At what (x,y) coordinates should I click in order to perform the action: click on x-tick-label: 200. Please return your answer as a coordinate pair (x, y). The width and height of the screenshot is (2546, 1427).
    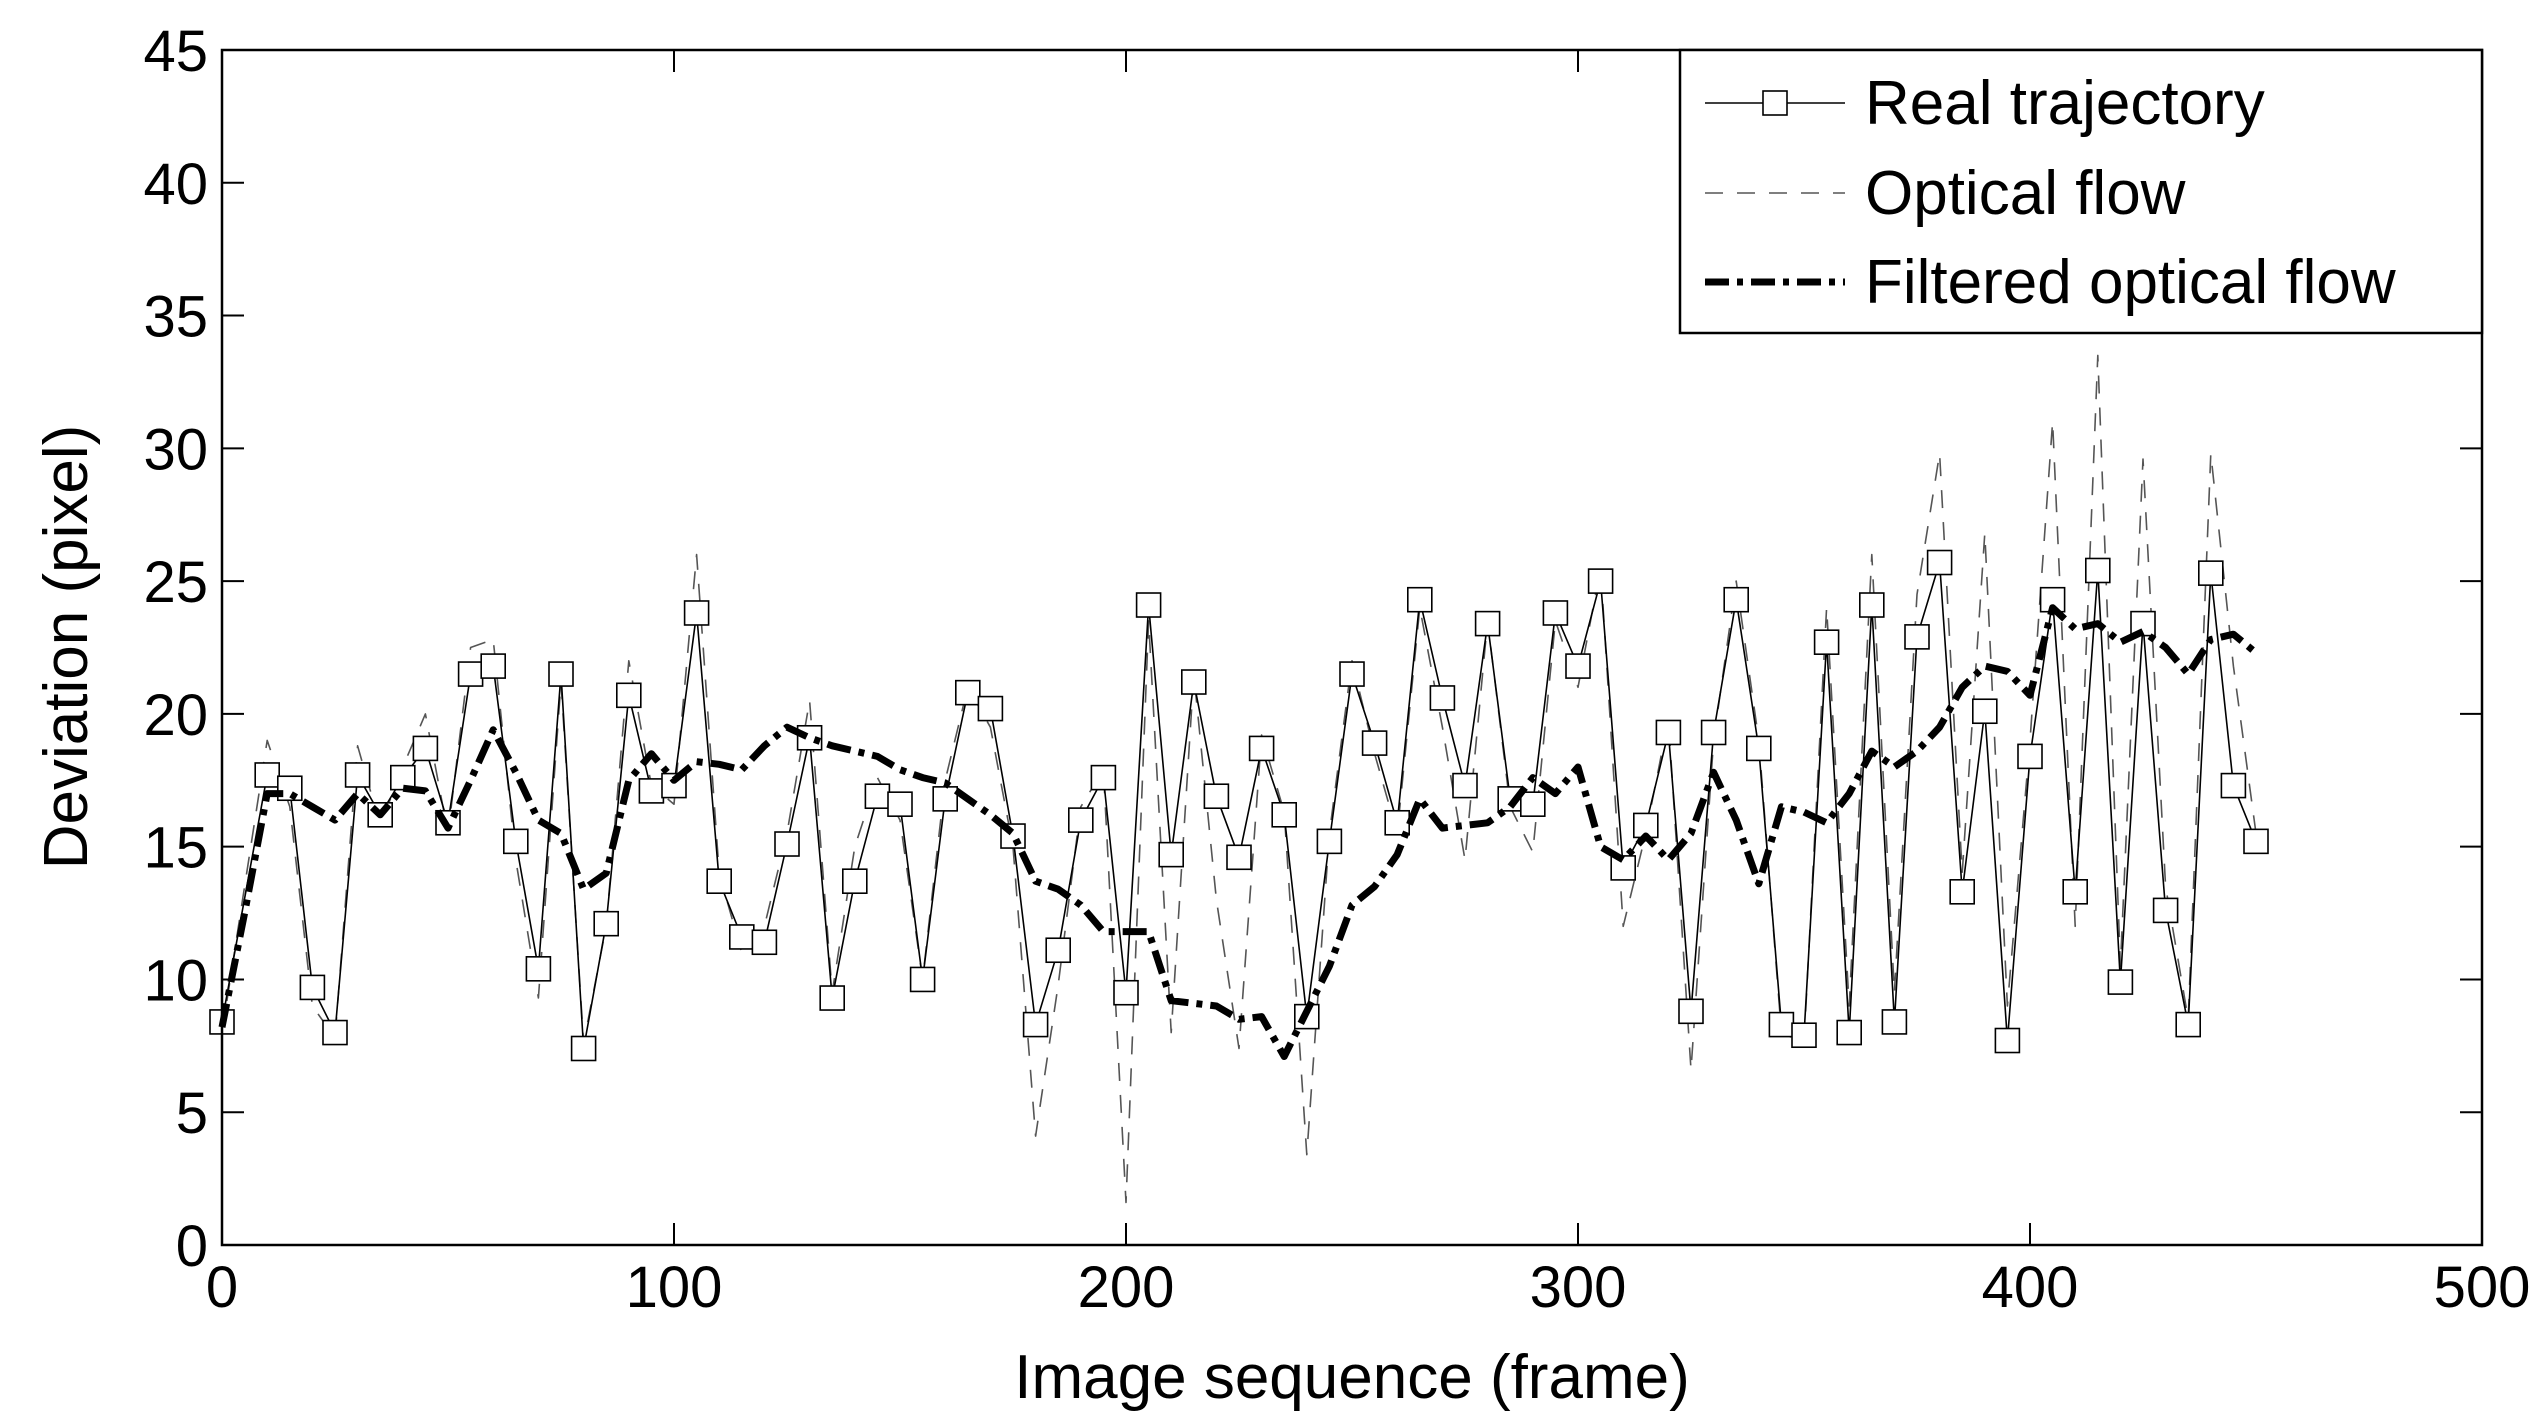
    Looking at the image, I should click on (1126, 1287).